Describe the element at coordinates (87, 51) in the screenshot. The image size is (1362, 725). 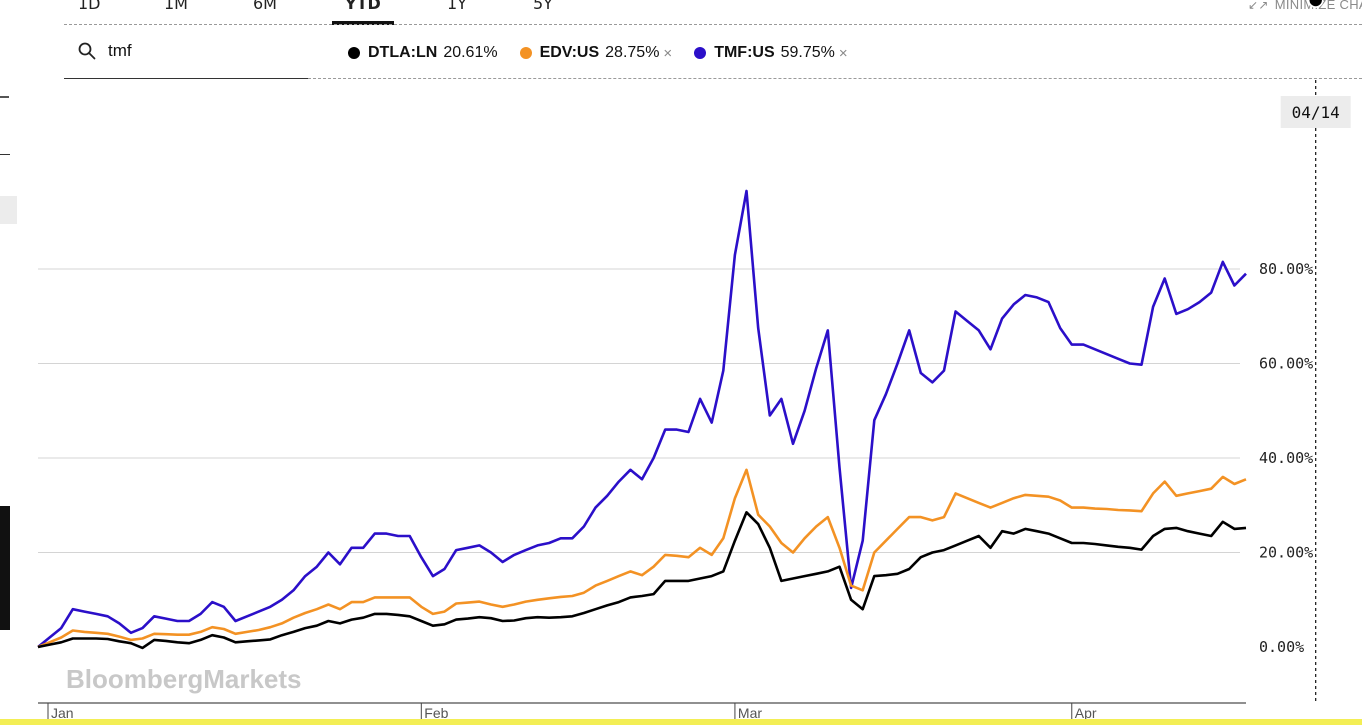
I see `search-icon` at that location.